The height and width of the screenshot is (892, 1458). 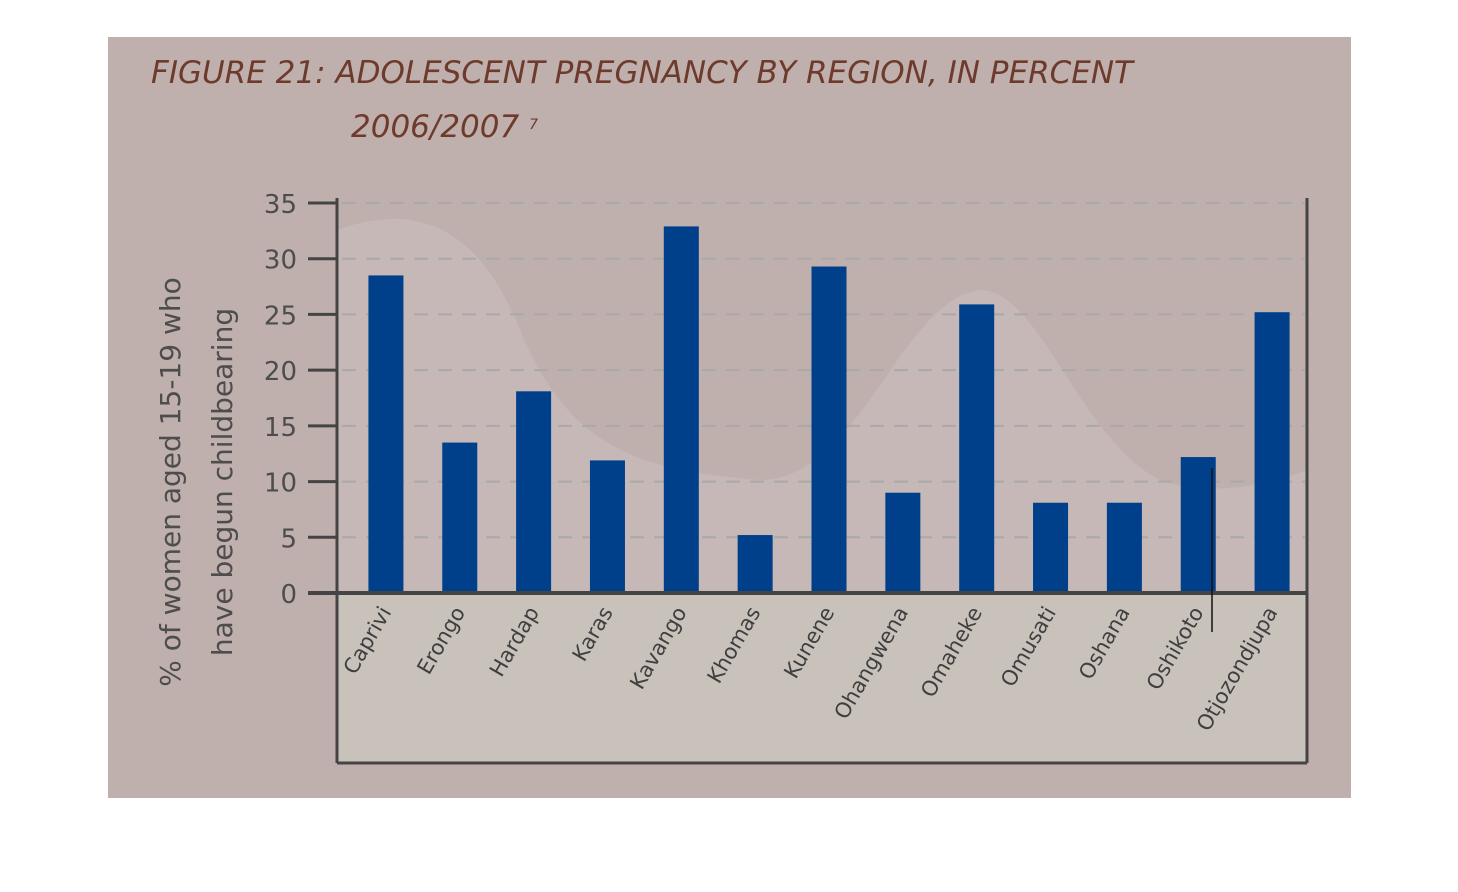 I want to click on chart-subtitle: 2006/2007 7, so click(x=444, y=127).